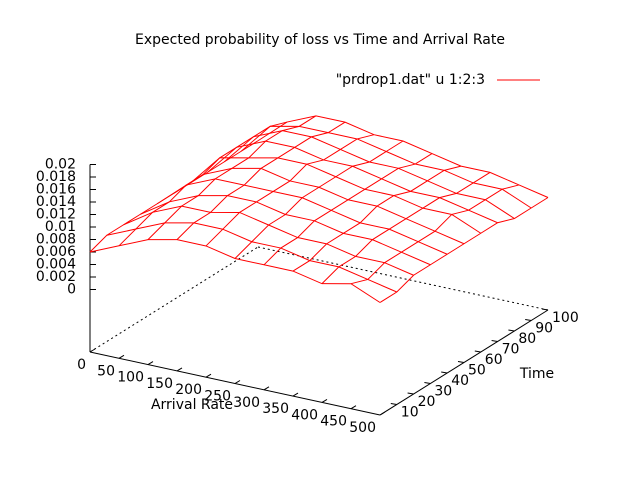  What do you see at coordinates (81, 365) in the screenshot?
I see `x-tick-label: 0` at bounding box center [81, 365].